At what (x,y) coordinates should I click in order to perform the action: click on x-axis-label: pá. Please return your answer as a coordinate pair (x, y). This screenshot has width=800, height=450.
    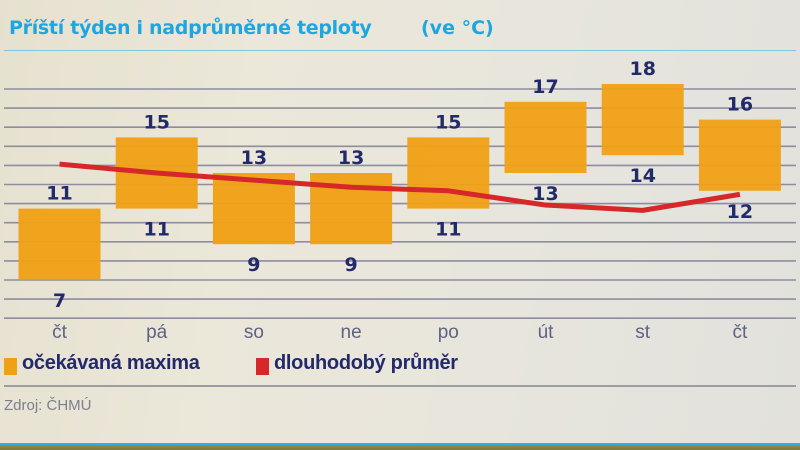
    Looking at the image, I should click on (157, 332).